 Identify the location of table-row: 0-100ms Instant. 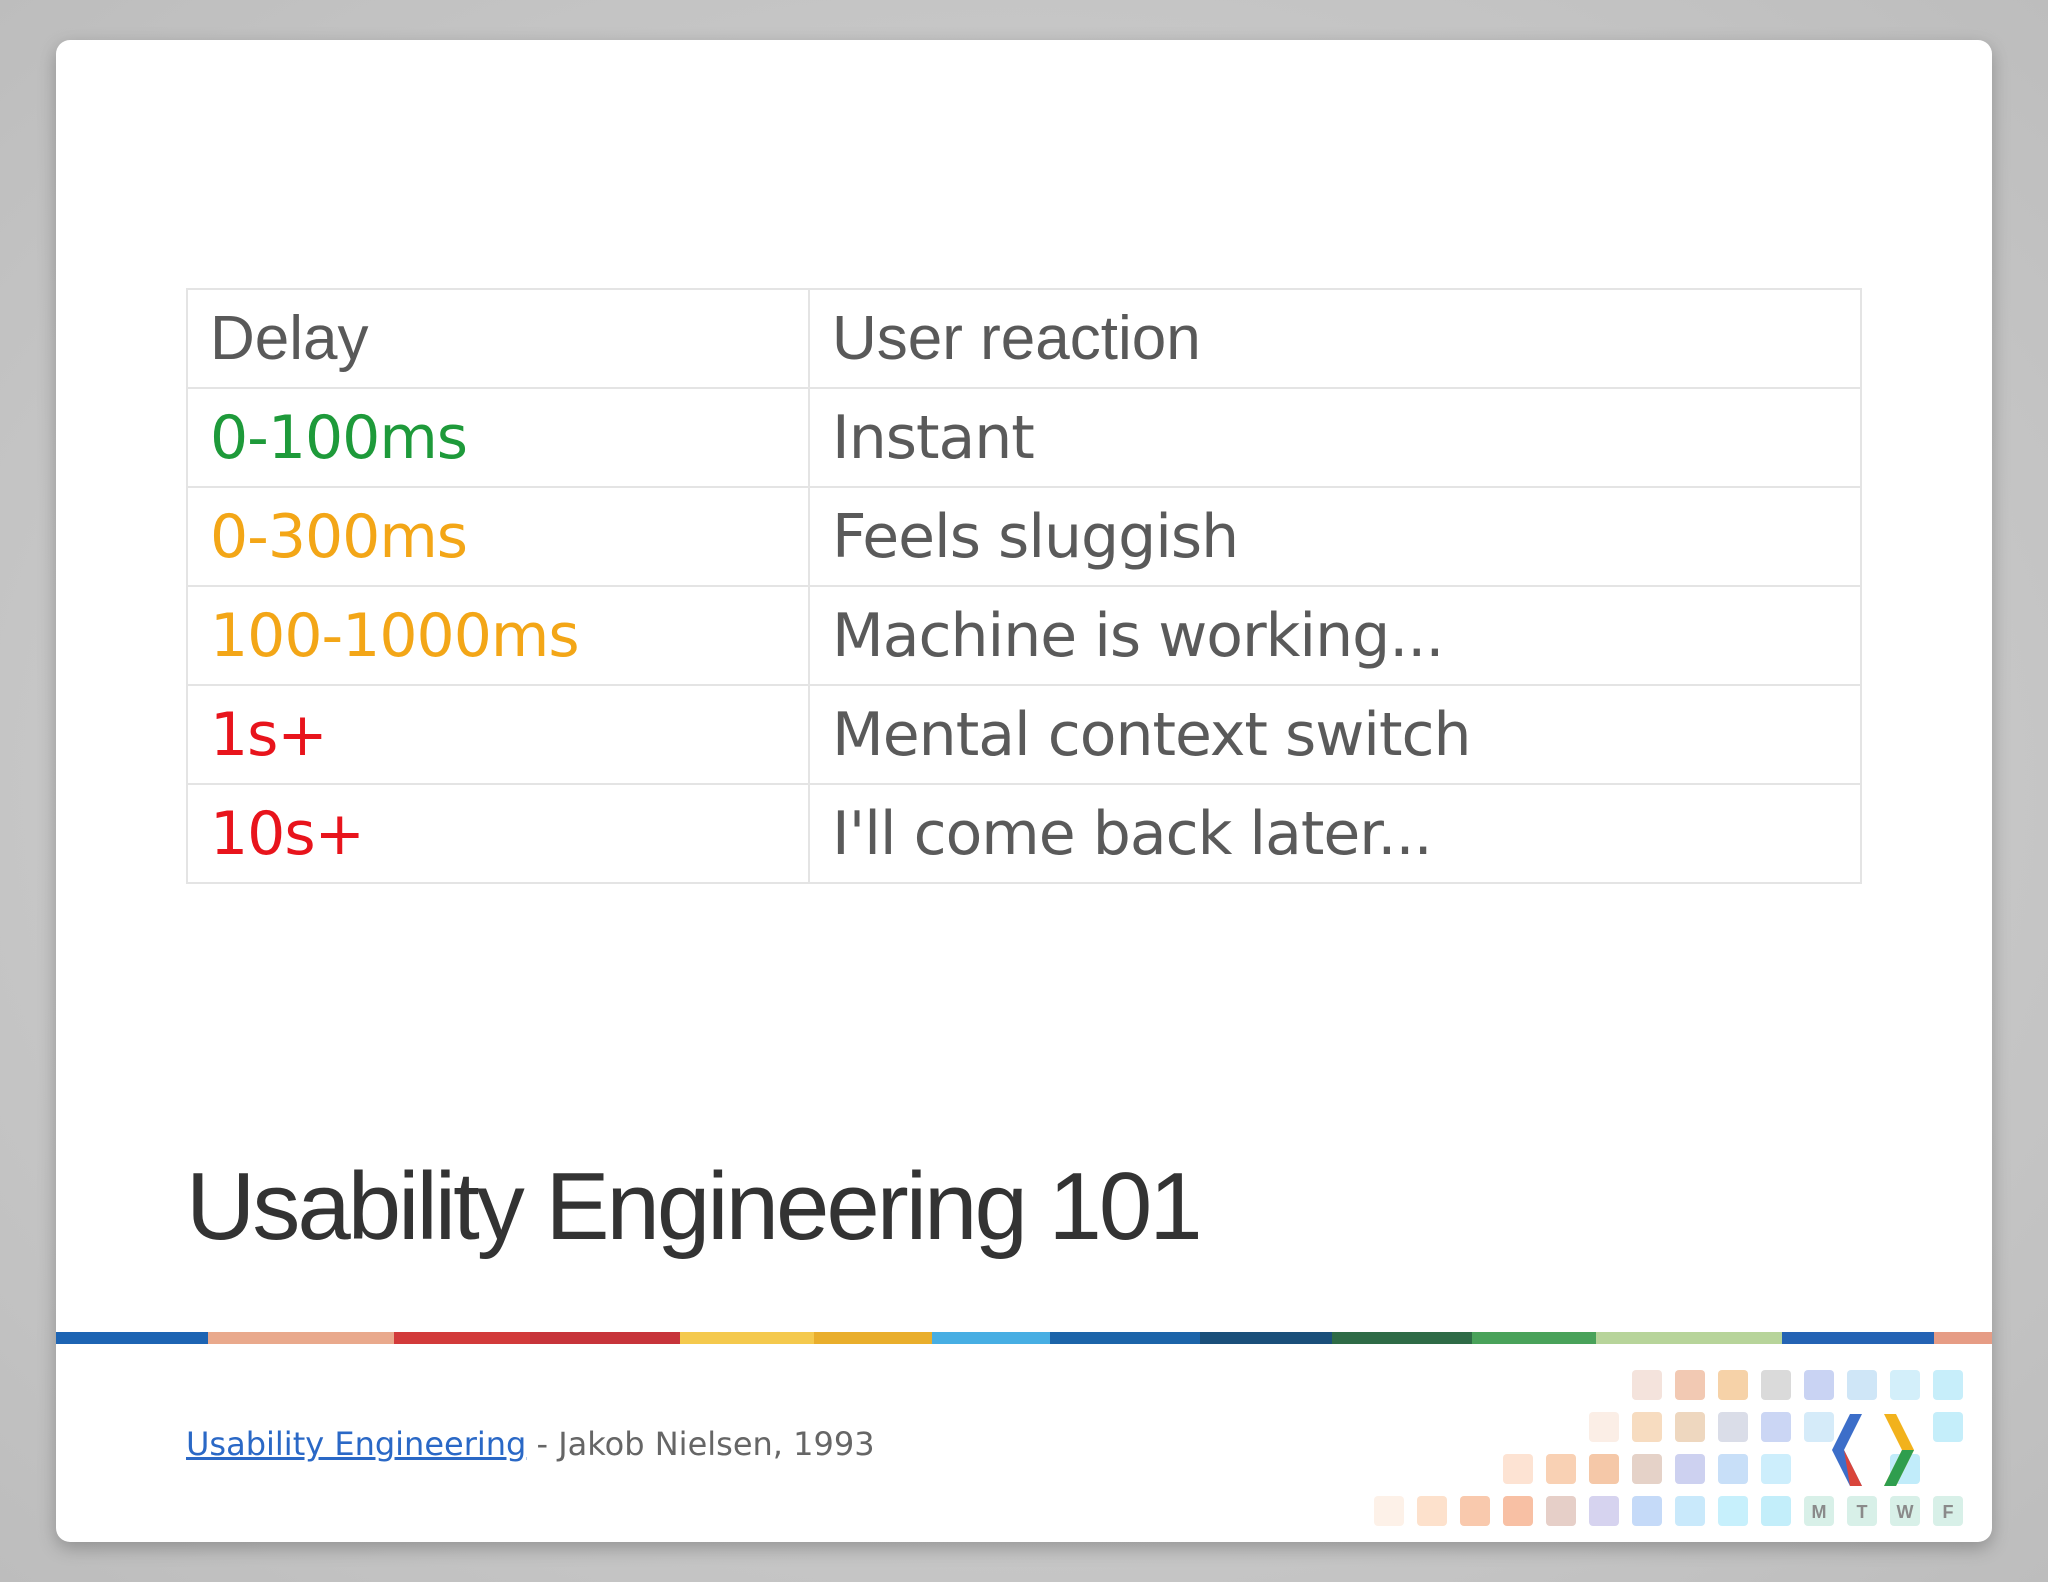
(1024, 437).